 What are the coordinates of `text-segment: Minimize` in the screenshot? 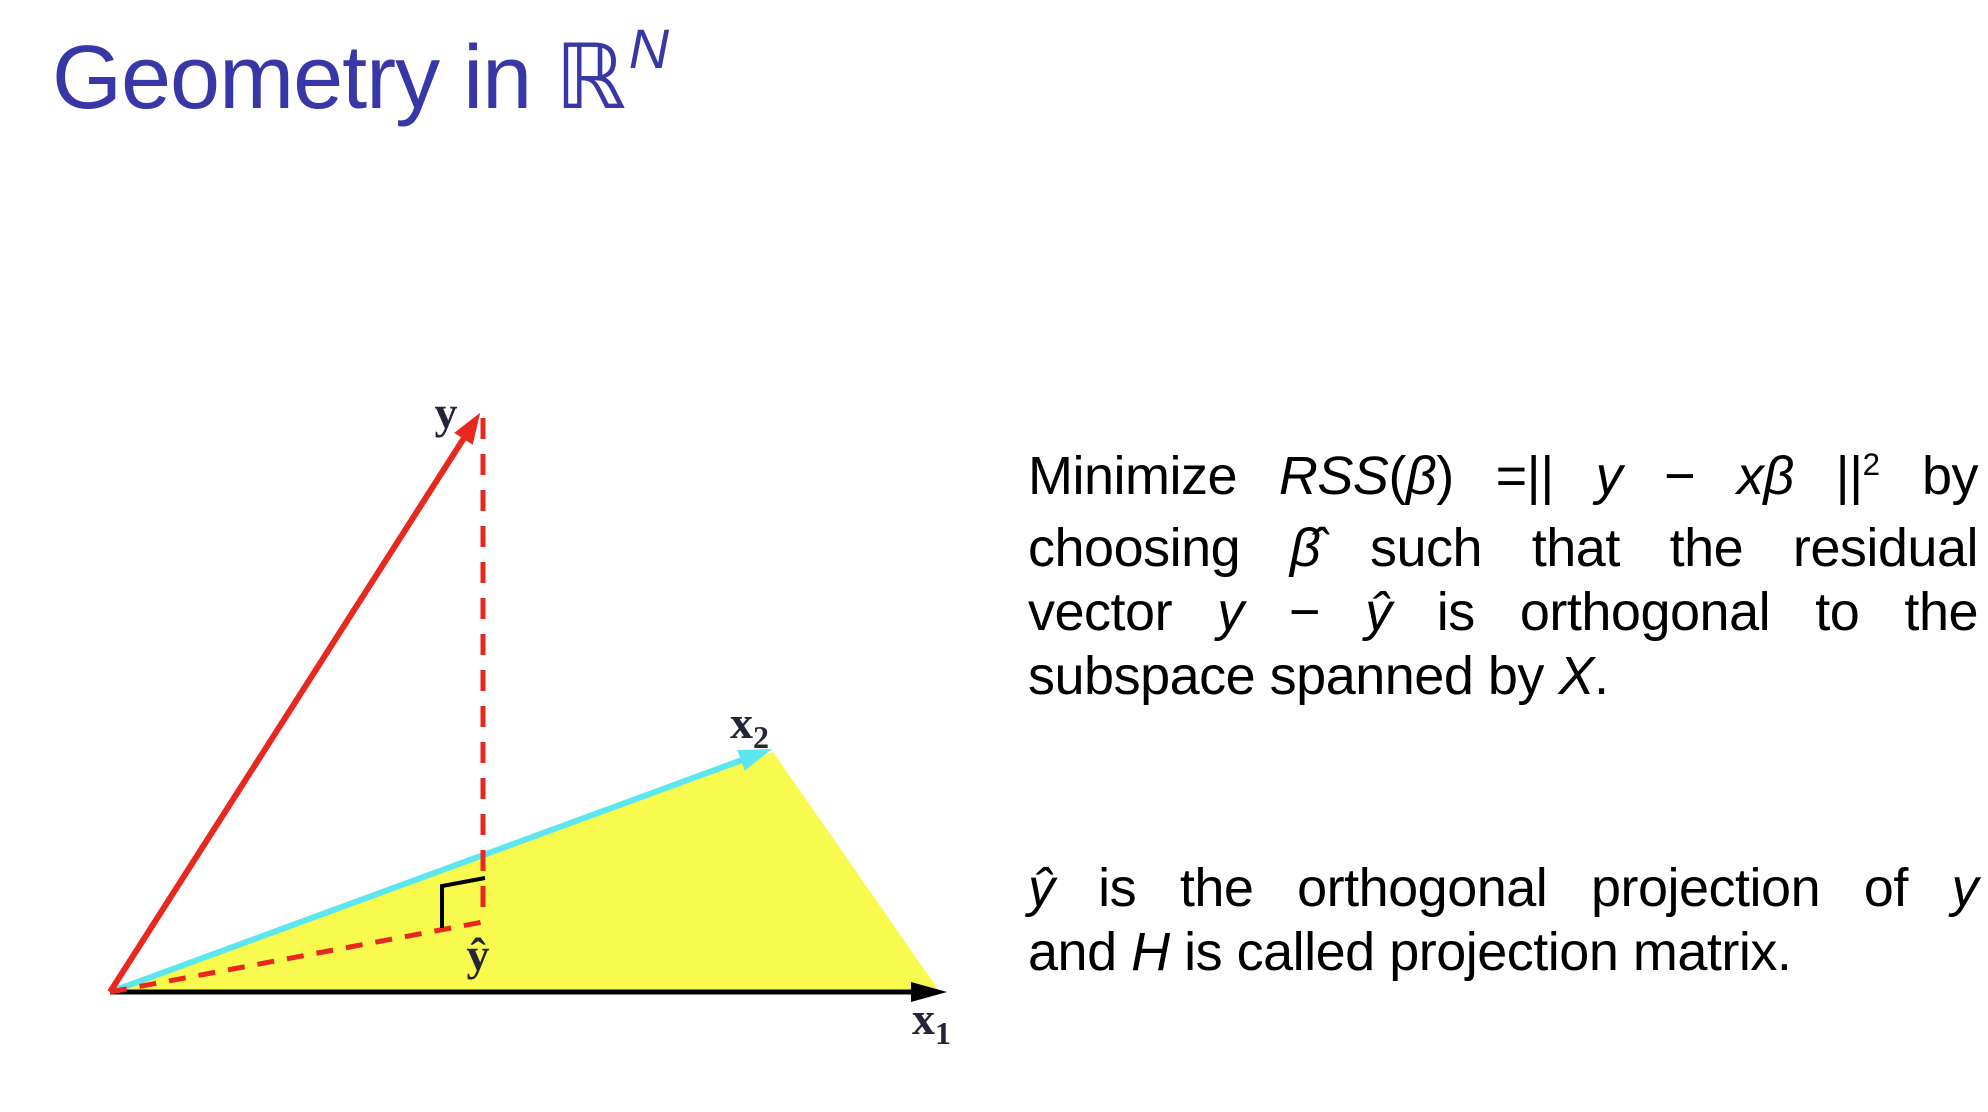 It's located at (1153, 476).